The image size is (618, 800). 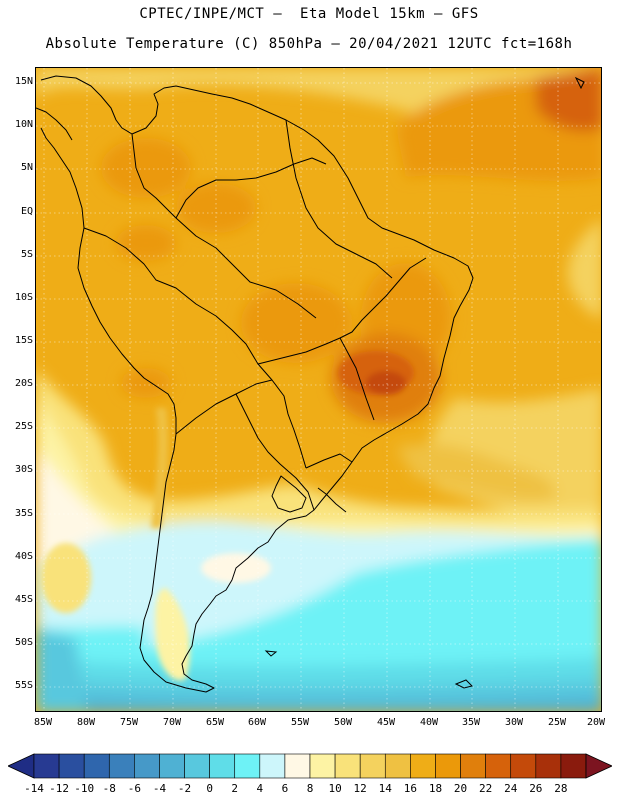 I want to click on colorbar-tick-label: 8, so click(x=310, y=788).